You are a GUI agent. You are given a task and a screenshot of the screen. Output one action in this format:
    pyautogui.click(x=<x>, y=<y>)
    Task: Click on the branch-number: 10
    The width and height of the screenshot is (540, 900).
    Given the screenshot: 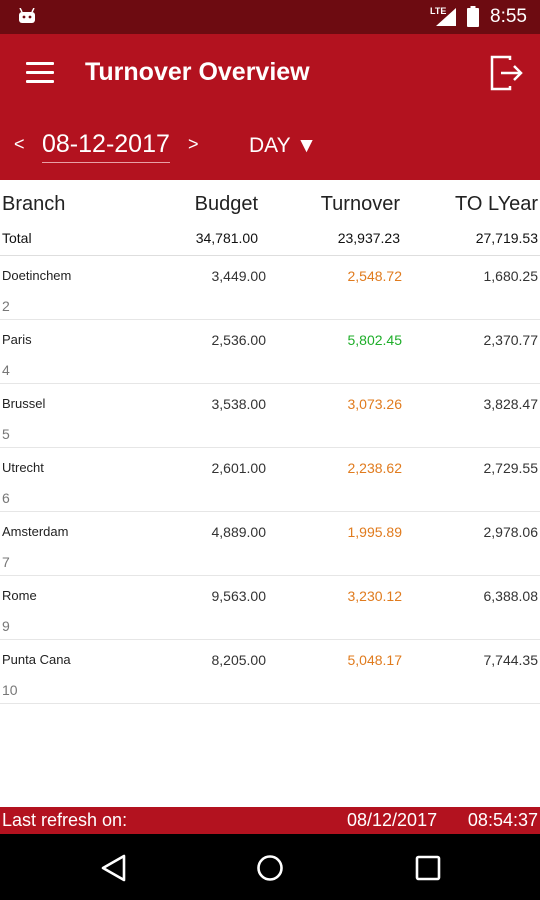 What is the action you would take?
    pyautogui.click(x=10, y=690)
    